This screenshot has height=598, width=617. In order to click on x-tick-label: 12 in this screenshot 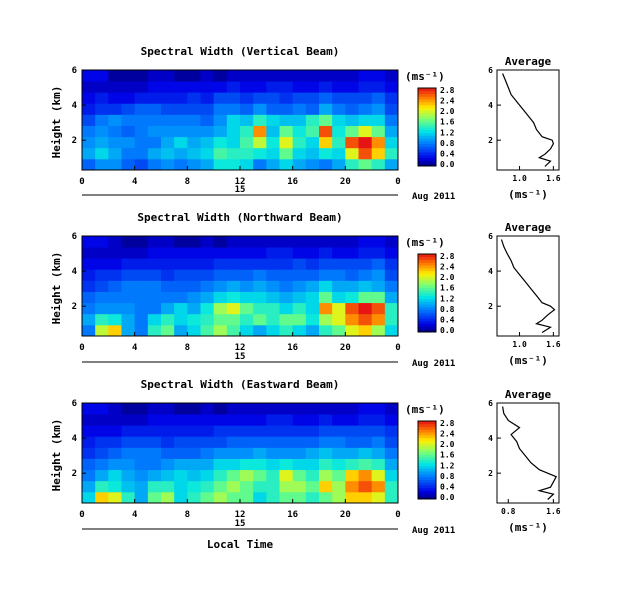, I will do `click(240, 348)`.